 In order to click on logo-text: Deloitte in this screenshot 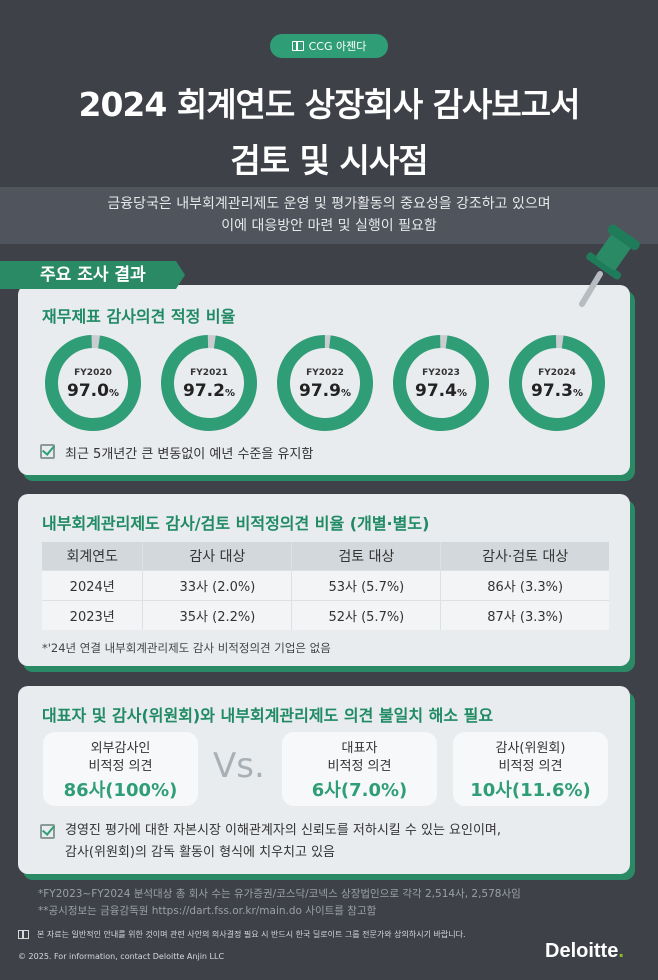, I will do `click(582, 951)`.